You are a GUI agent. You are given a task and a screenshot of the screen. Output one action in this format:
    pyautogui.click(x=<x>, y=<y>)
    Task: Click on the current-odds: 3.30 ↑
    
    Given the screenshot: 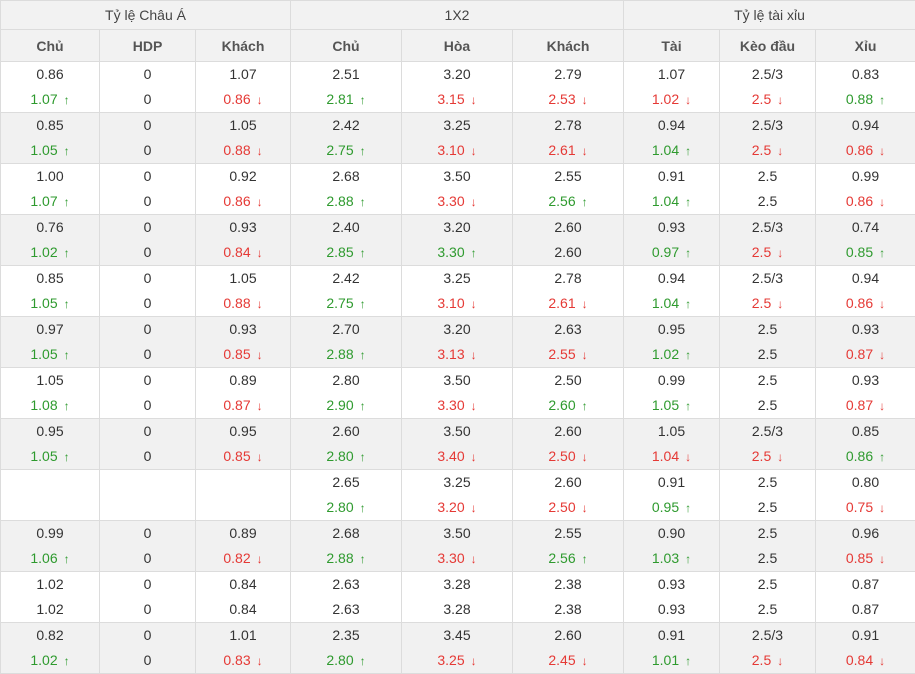 What is the action you would take?
    pyautogui.click(x=457, y=252)
    